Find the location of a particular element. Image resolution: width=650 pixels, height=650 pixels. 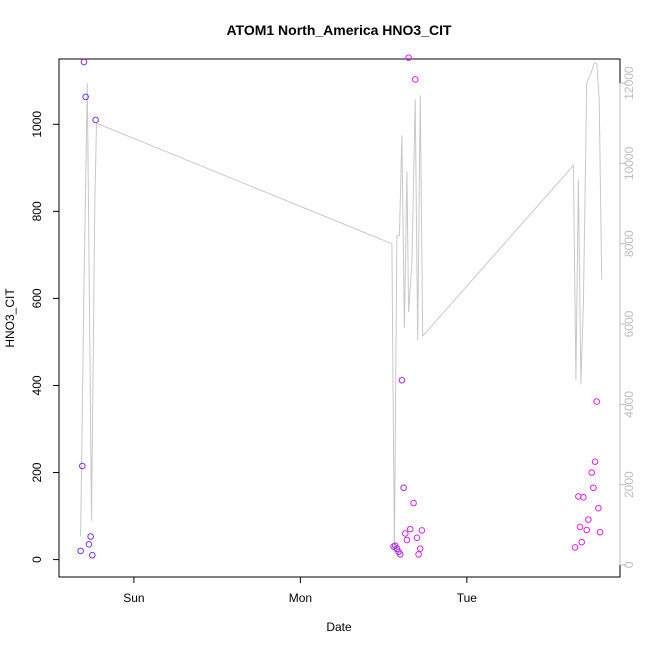

y-axis-right: 0 2000 4000 6000 8000 10000 12000 is located at coordinates (627, 317).